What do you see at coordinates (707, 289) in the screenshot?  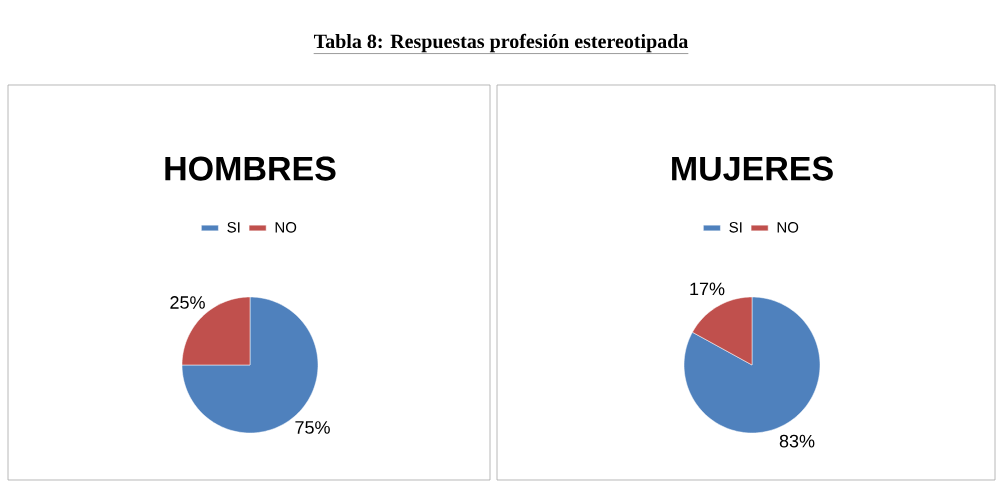 I see `data-label: 17%` at bounding box center [707, 289].